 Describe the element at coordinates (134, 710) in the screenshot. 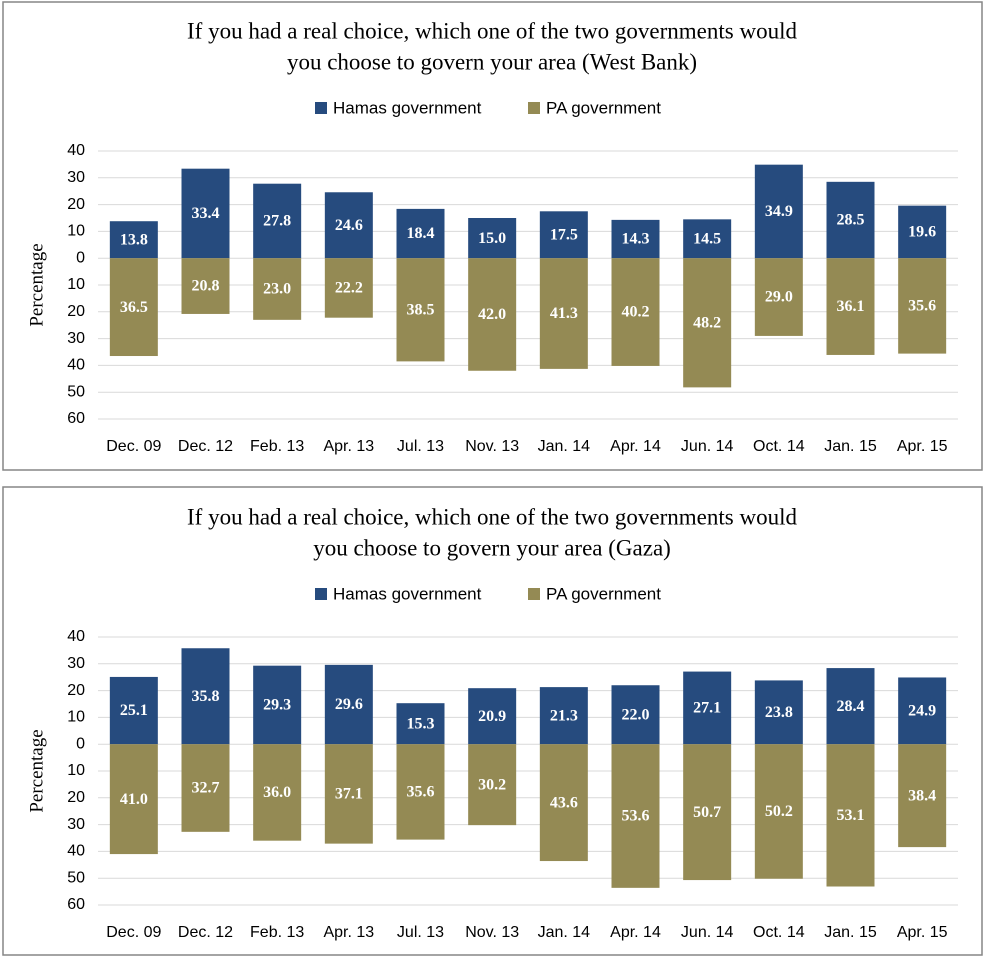

I see `data-label: 25.1` at that location.